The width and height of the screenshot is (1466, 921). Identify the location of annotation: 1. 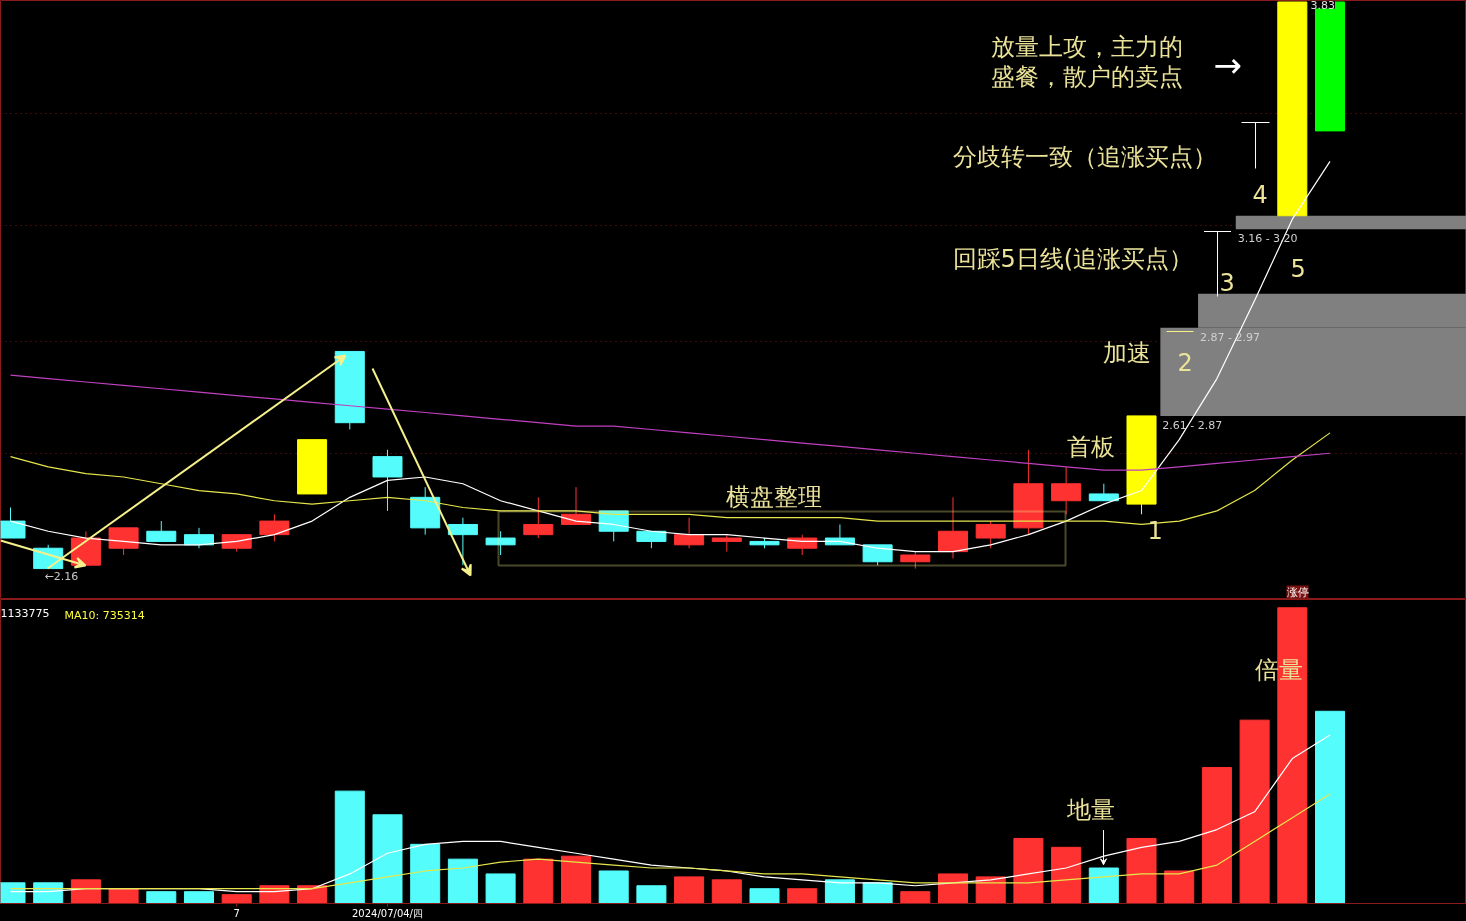
(1155, 530).